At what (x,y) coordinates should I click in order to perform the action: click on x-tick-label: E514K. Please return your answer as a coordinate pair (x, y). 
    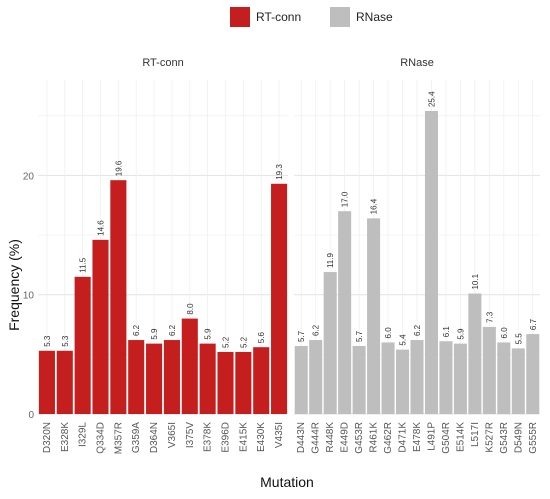
    Looking at the image, I should click on (460, 437).